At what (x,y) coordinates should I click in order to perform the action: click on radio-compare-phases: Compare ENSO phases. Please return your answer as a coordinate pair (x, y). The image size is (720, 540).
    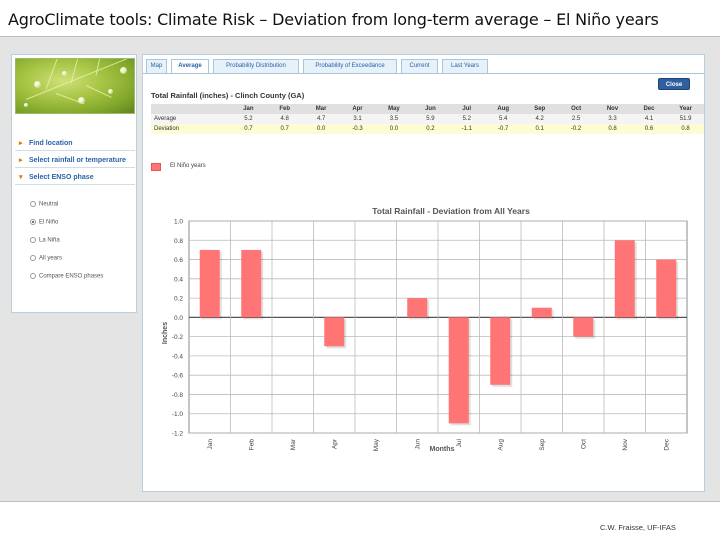
    Looking at the image, I should click on (66, 276).